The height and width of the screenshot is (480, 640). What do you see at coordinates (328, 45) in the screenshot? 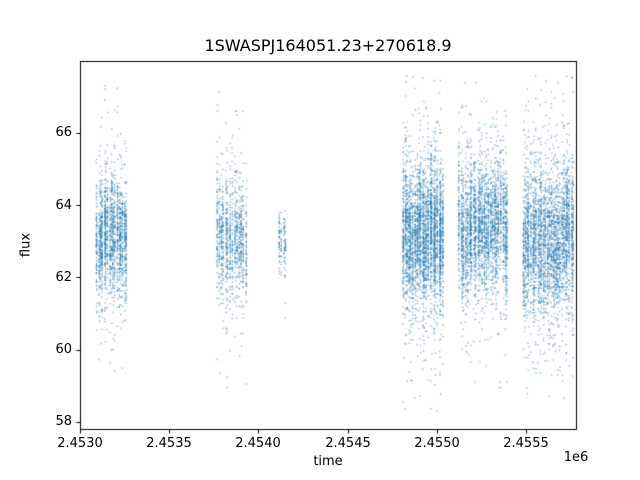
I see `chart-title: 1SWASPJ164051.23+270618.9` at bounding box center [328, 45].